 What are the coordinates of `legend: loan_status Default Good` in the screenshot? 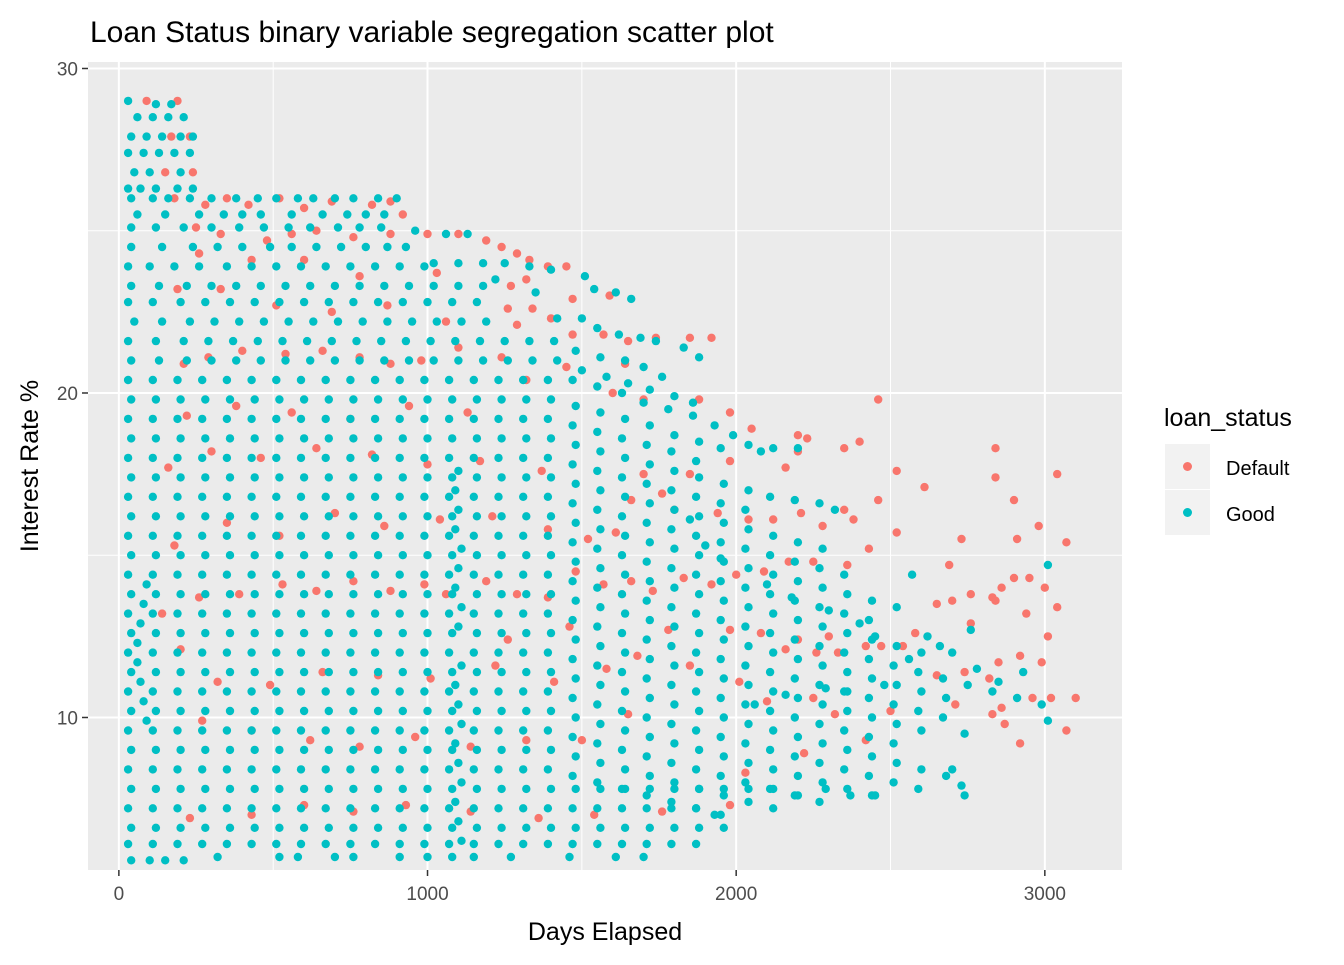 It's located at (1228, 469).